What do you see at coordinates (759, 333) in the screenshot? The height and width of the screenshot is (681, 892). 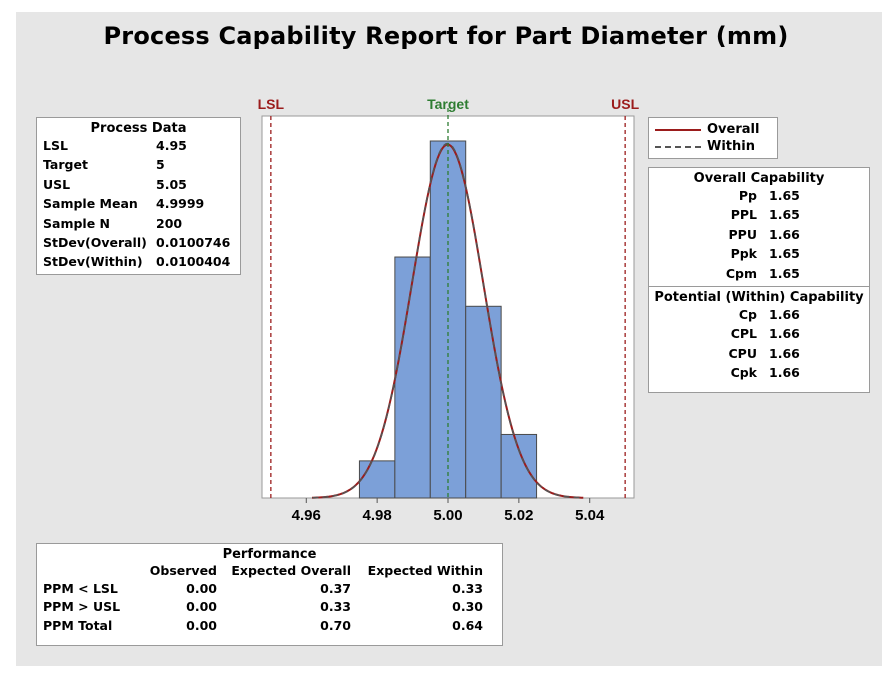 I see `capability-row: CPL 1.66` at bounding box center [759, 333].